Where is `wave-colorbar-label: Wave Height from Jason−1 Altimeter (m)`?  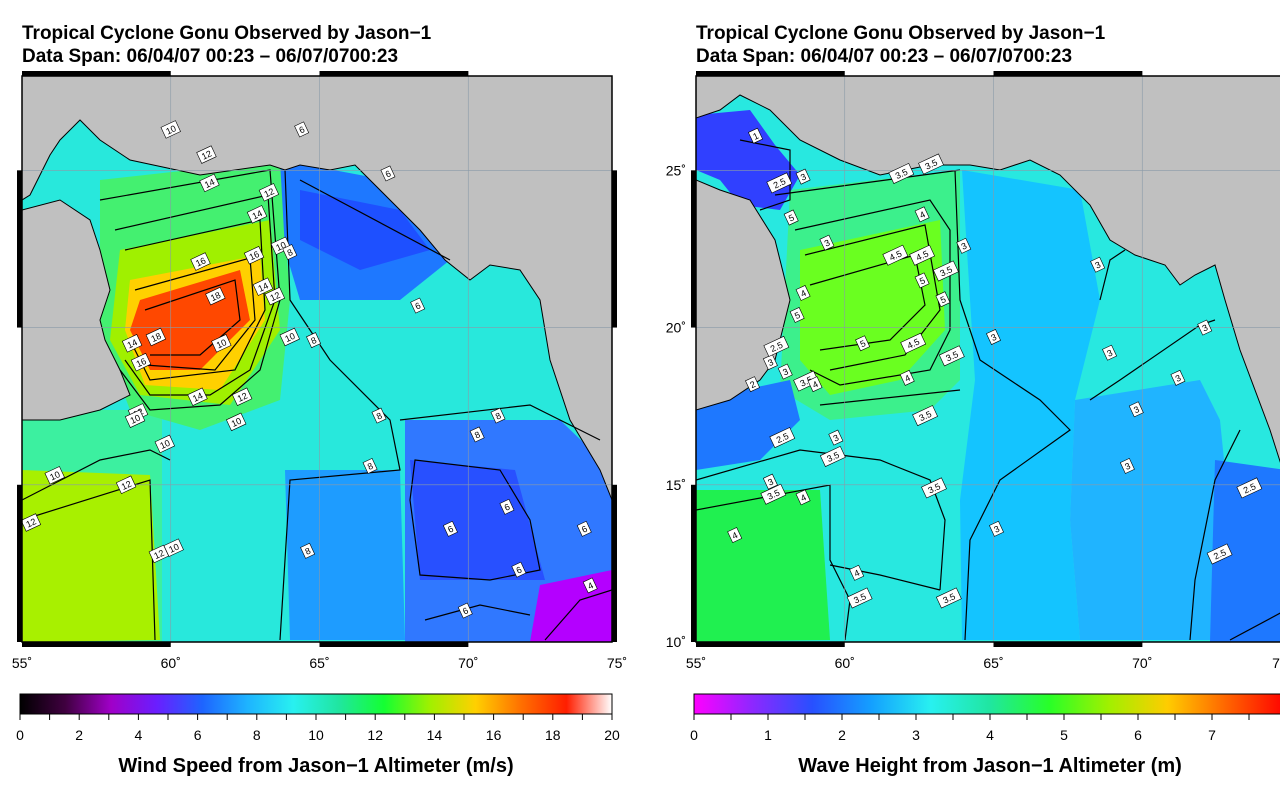
wave-colorbar-label: Wave Height from Jason−1 Altimeter (m) is located at coordinates (990, 766).